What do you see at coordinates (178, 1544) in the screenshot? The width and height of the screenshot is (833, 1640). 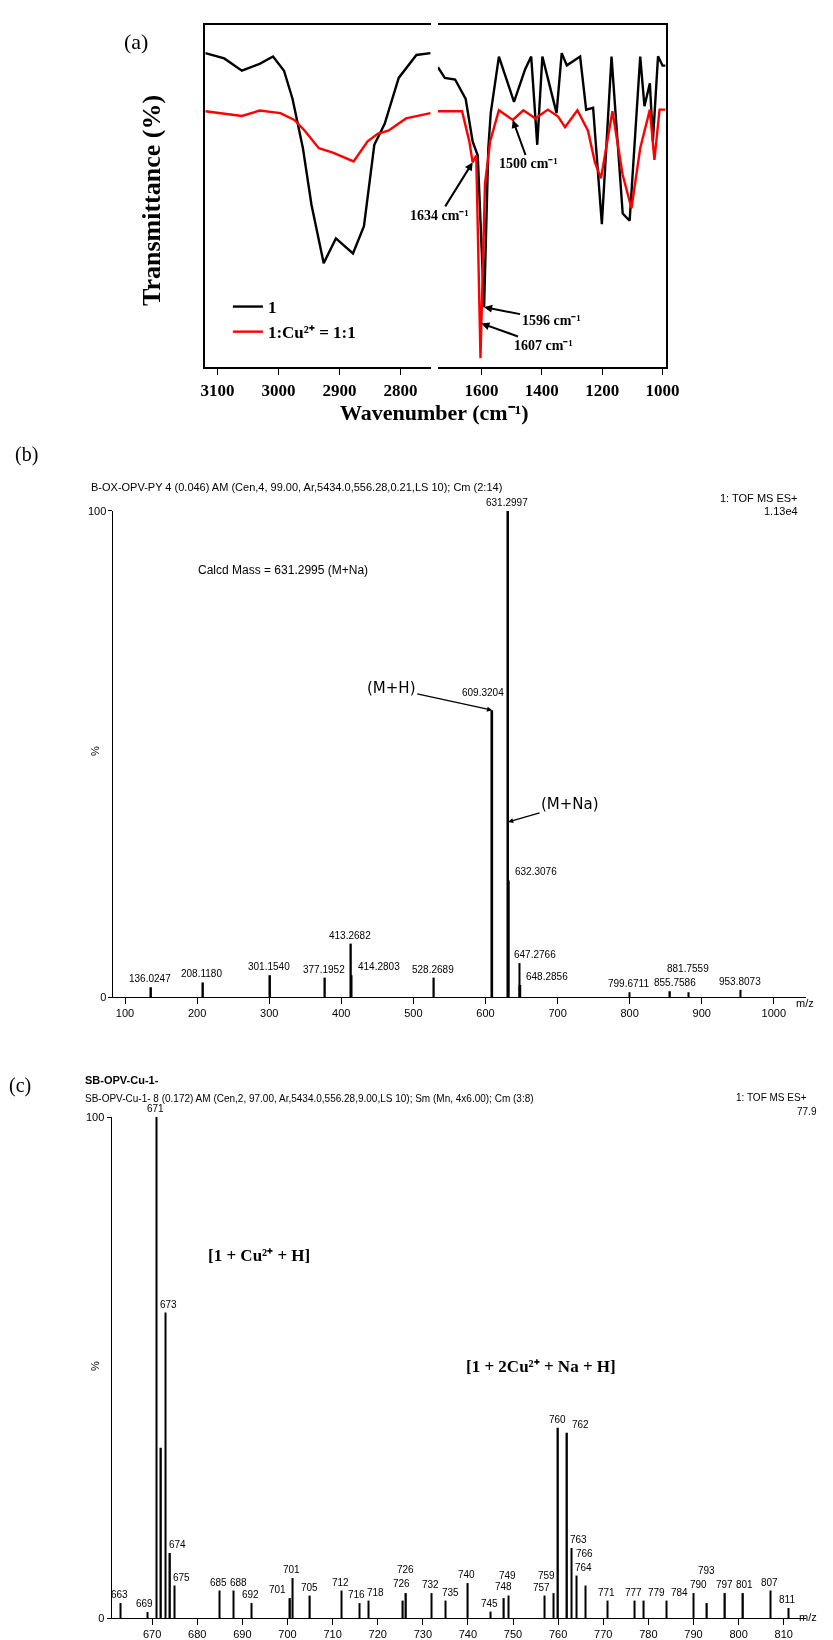 I see `annotation: 674` at bounding box center [178, 1544].